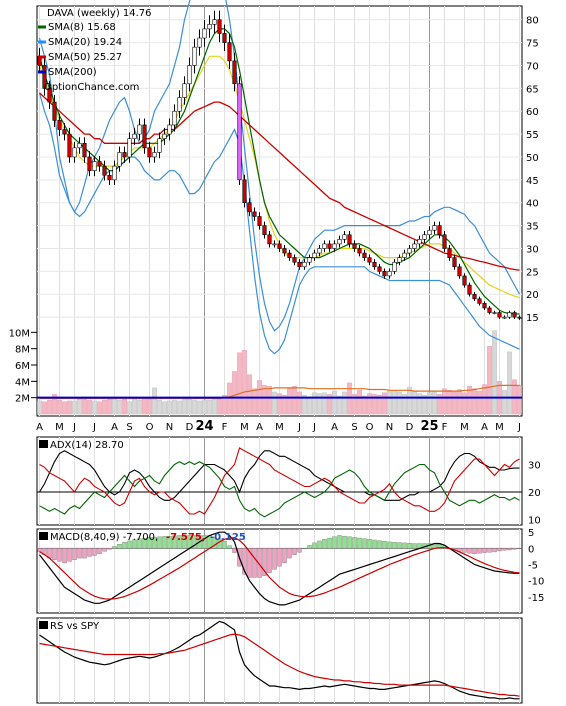  Describe the element at coordinates (532, 318) in the screenshot. I see `price-tick-label: 15` at that location.